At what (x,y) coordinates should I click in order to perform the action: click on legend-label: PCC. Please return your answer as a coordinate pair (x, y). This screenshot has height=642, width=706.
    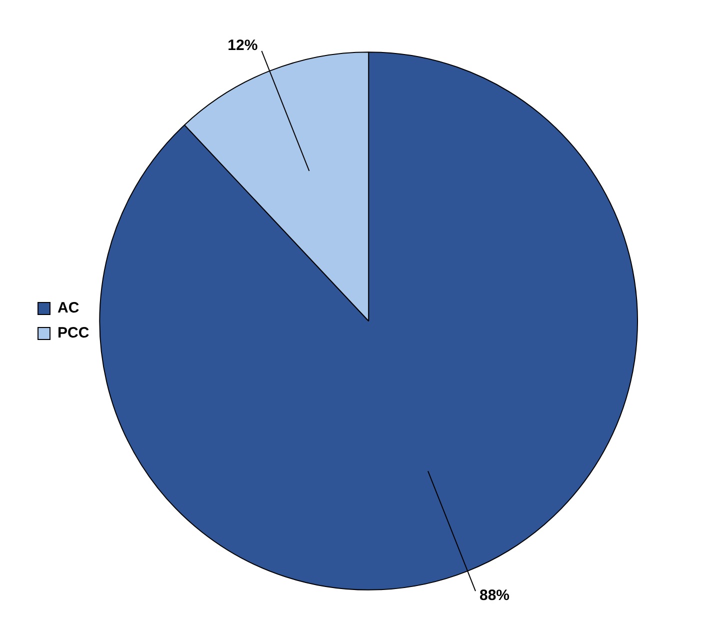
    Looking at the image, I should click on (74, 333).